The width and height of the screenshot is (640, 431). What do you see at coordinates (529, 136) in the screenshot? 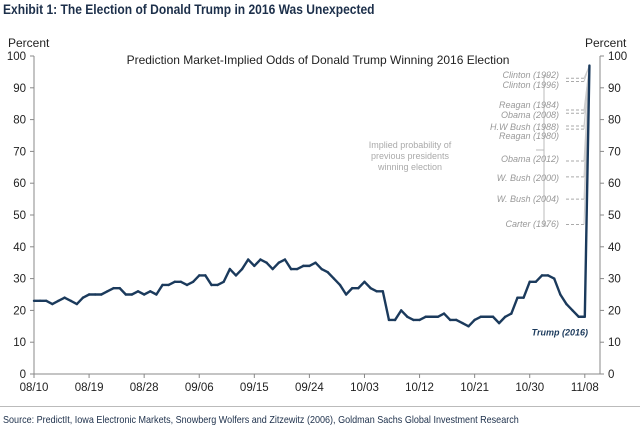
I see `reference-label: Reagan (1980)` at bounding box center [529, 136].